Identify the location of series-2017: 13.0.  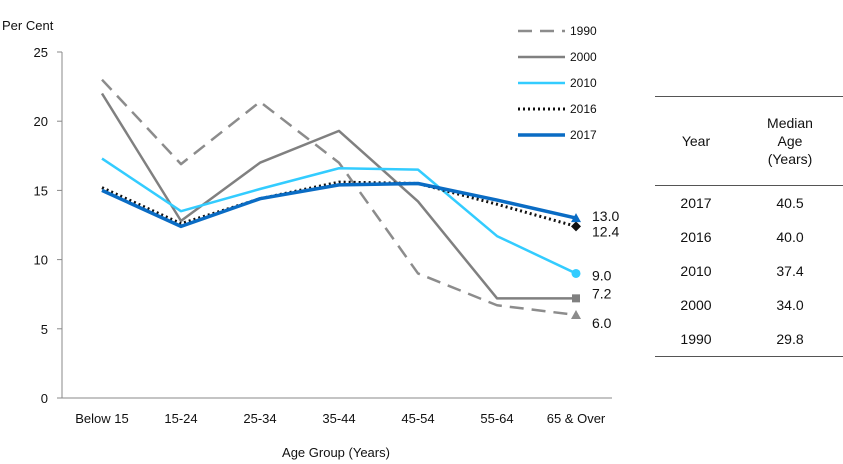
(360, 205).